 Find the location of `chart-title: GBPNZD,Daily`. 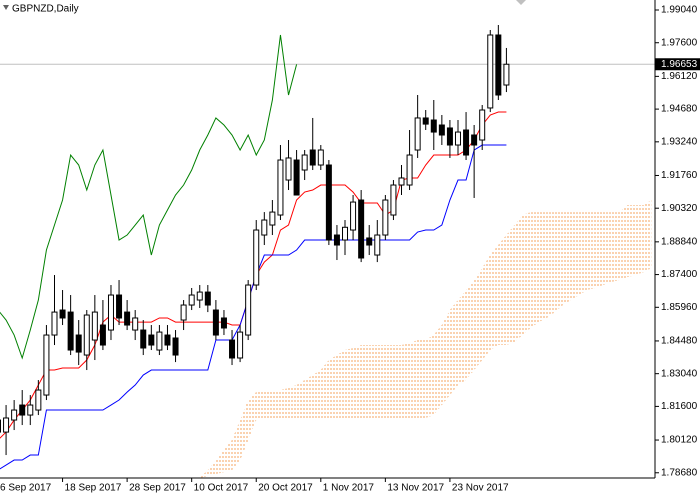

chart-title: GBPNZD,Daily is located at coordinates (45, 9).